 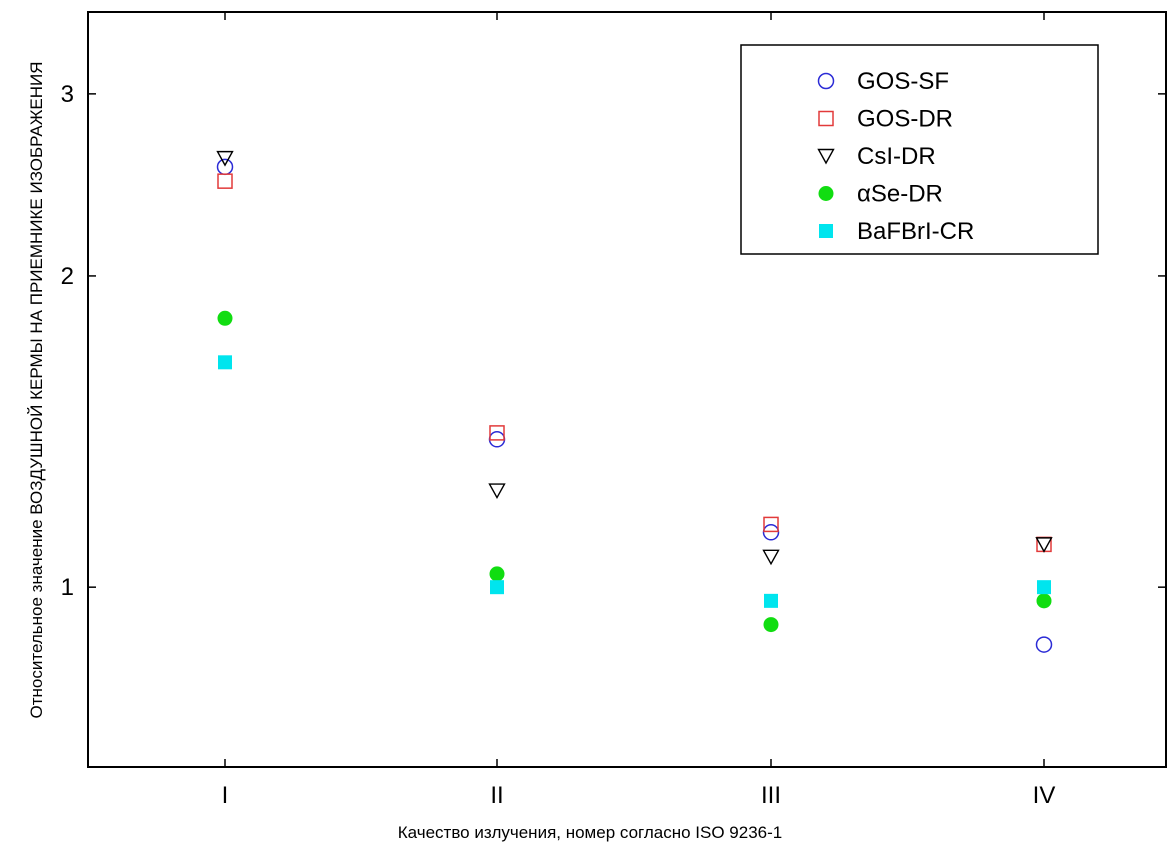 What do you see at coordinates (900, 194) in the screenshot?
I see `legend-label: αSe-DR` at bounding box center [900, 194].